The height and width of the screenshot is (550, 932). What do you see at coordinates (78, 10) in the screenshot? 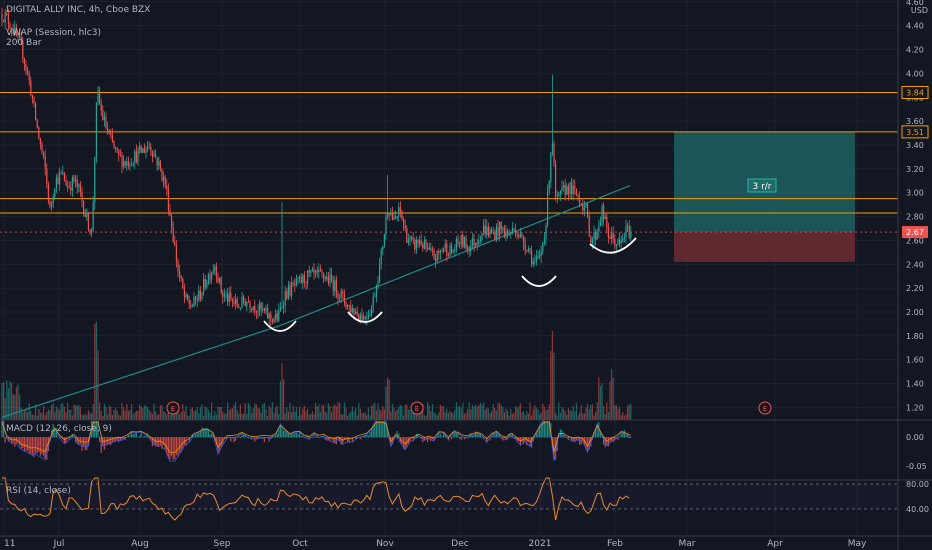
I see `symbol-legend: DIGITAL ALLY INC, 4h, Cboe BZX` at bounding box center [78, 10].